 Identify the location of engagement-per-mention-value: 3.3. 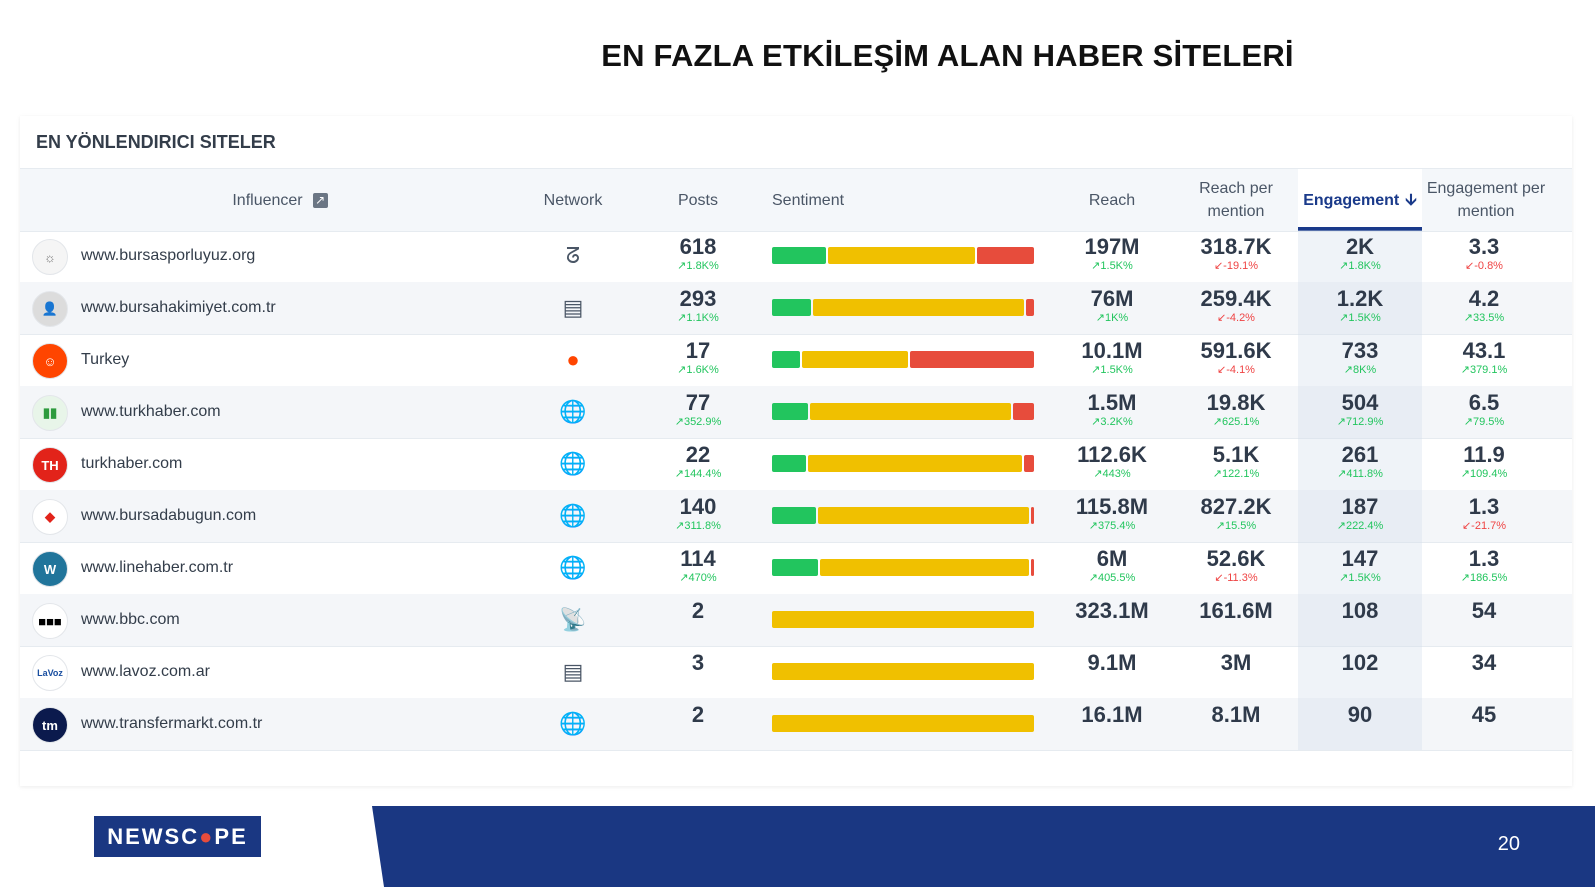
(1484, 246).